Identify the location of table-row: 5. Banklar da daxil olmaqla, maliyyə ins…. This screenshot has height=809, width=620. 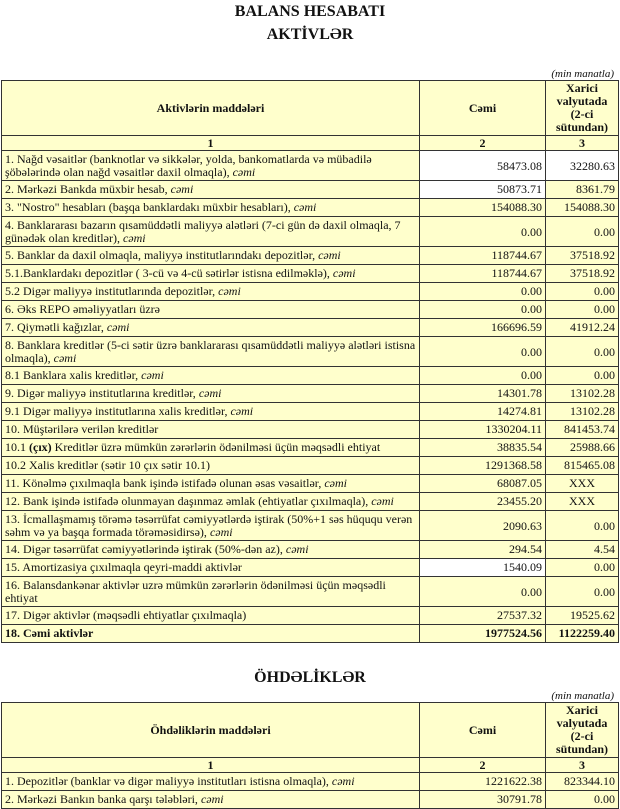
(310, 255).